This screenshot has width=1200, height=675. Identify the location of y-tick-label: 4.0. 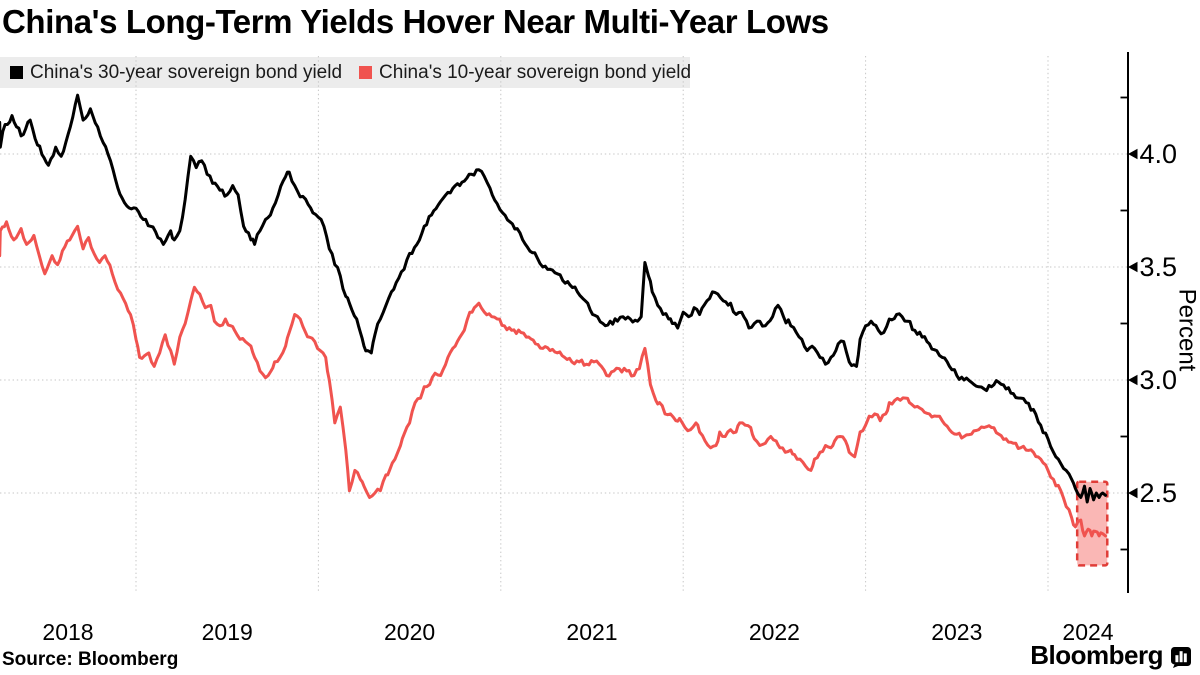
(1159, 154).